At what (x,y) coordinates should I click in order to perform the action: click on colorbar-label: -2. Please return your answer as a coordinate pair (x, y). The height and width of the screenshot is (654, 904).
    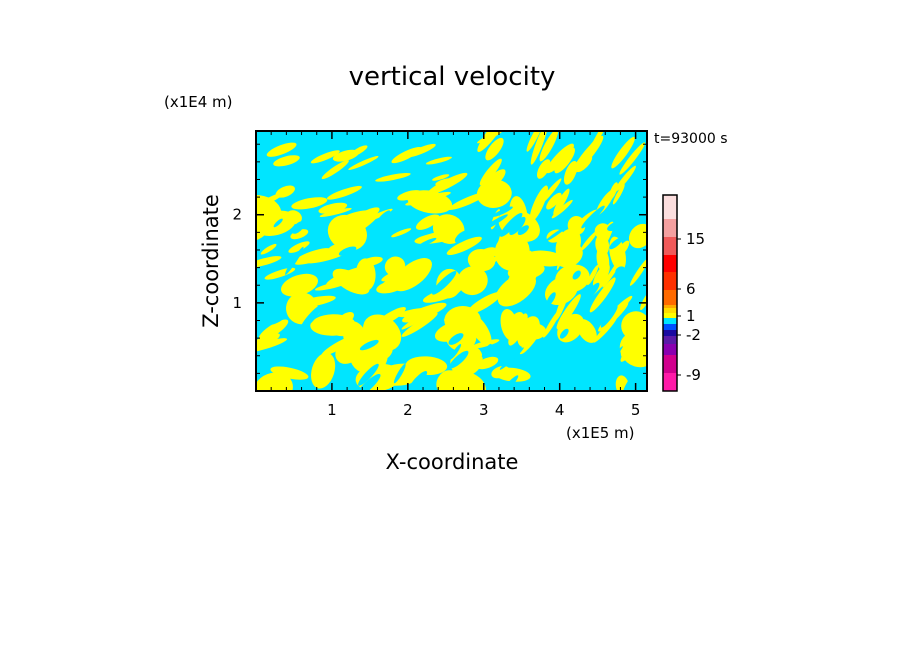
    Looking at the image, I should click on (693, 335).